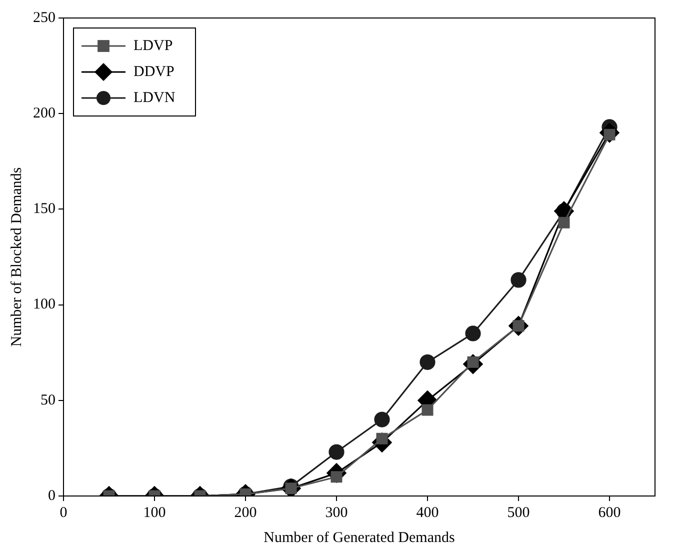 Image resolution: width=685 pixels, height=555 pixels. What do you see at coordinates (359, 538) in the screenshot?
I see `x-axis-title: Number of Generated Demands` at bounding box center [359, 538].